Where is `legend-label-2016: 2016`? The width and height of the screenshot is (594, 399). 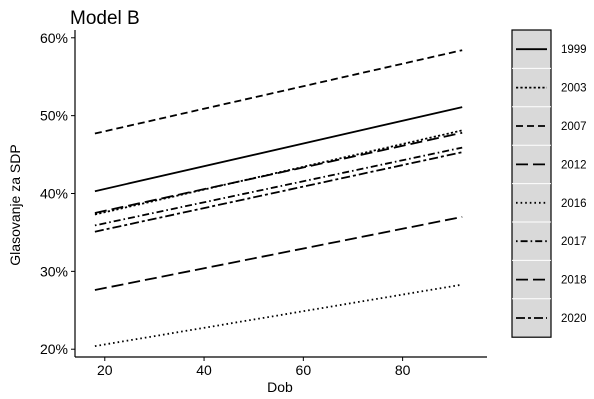 legend-label-2016: 2016 is located at coordinates (574, 204).